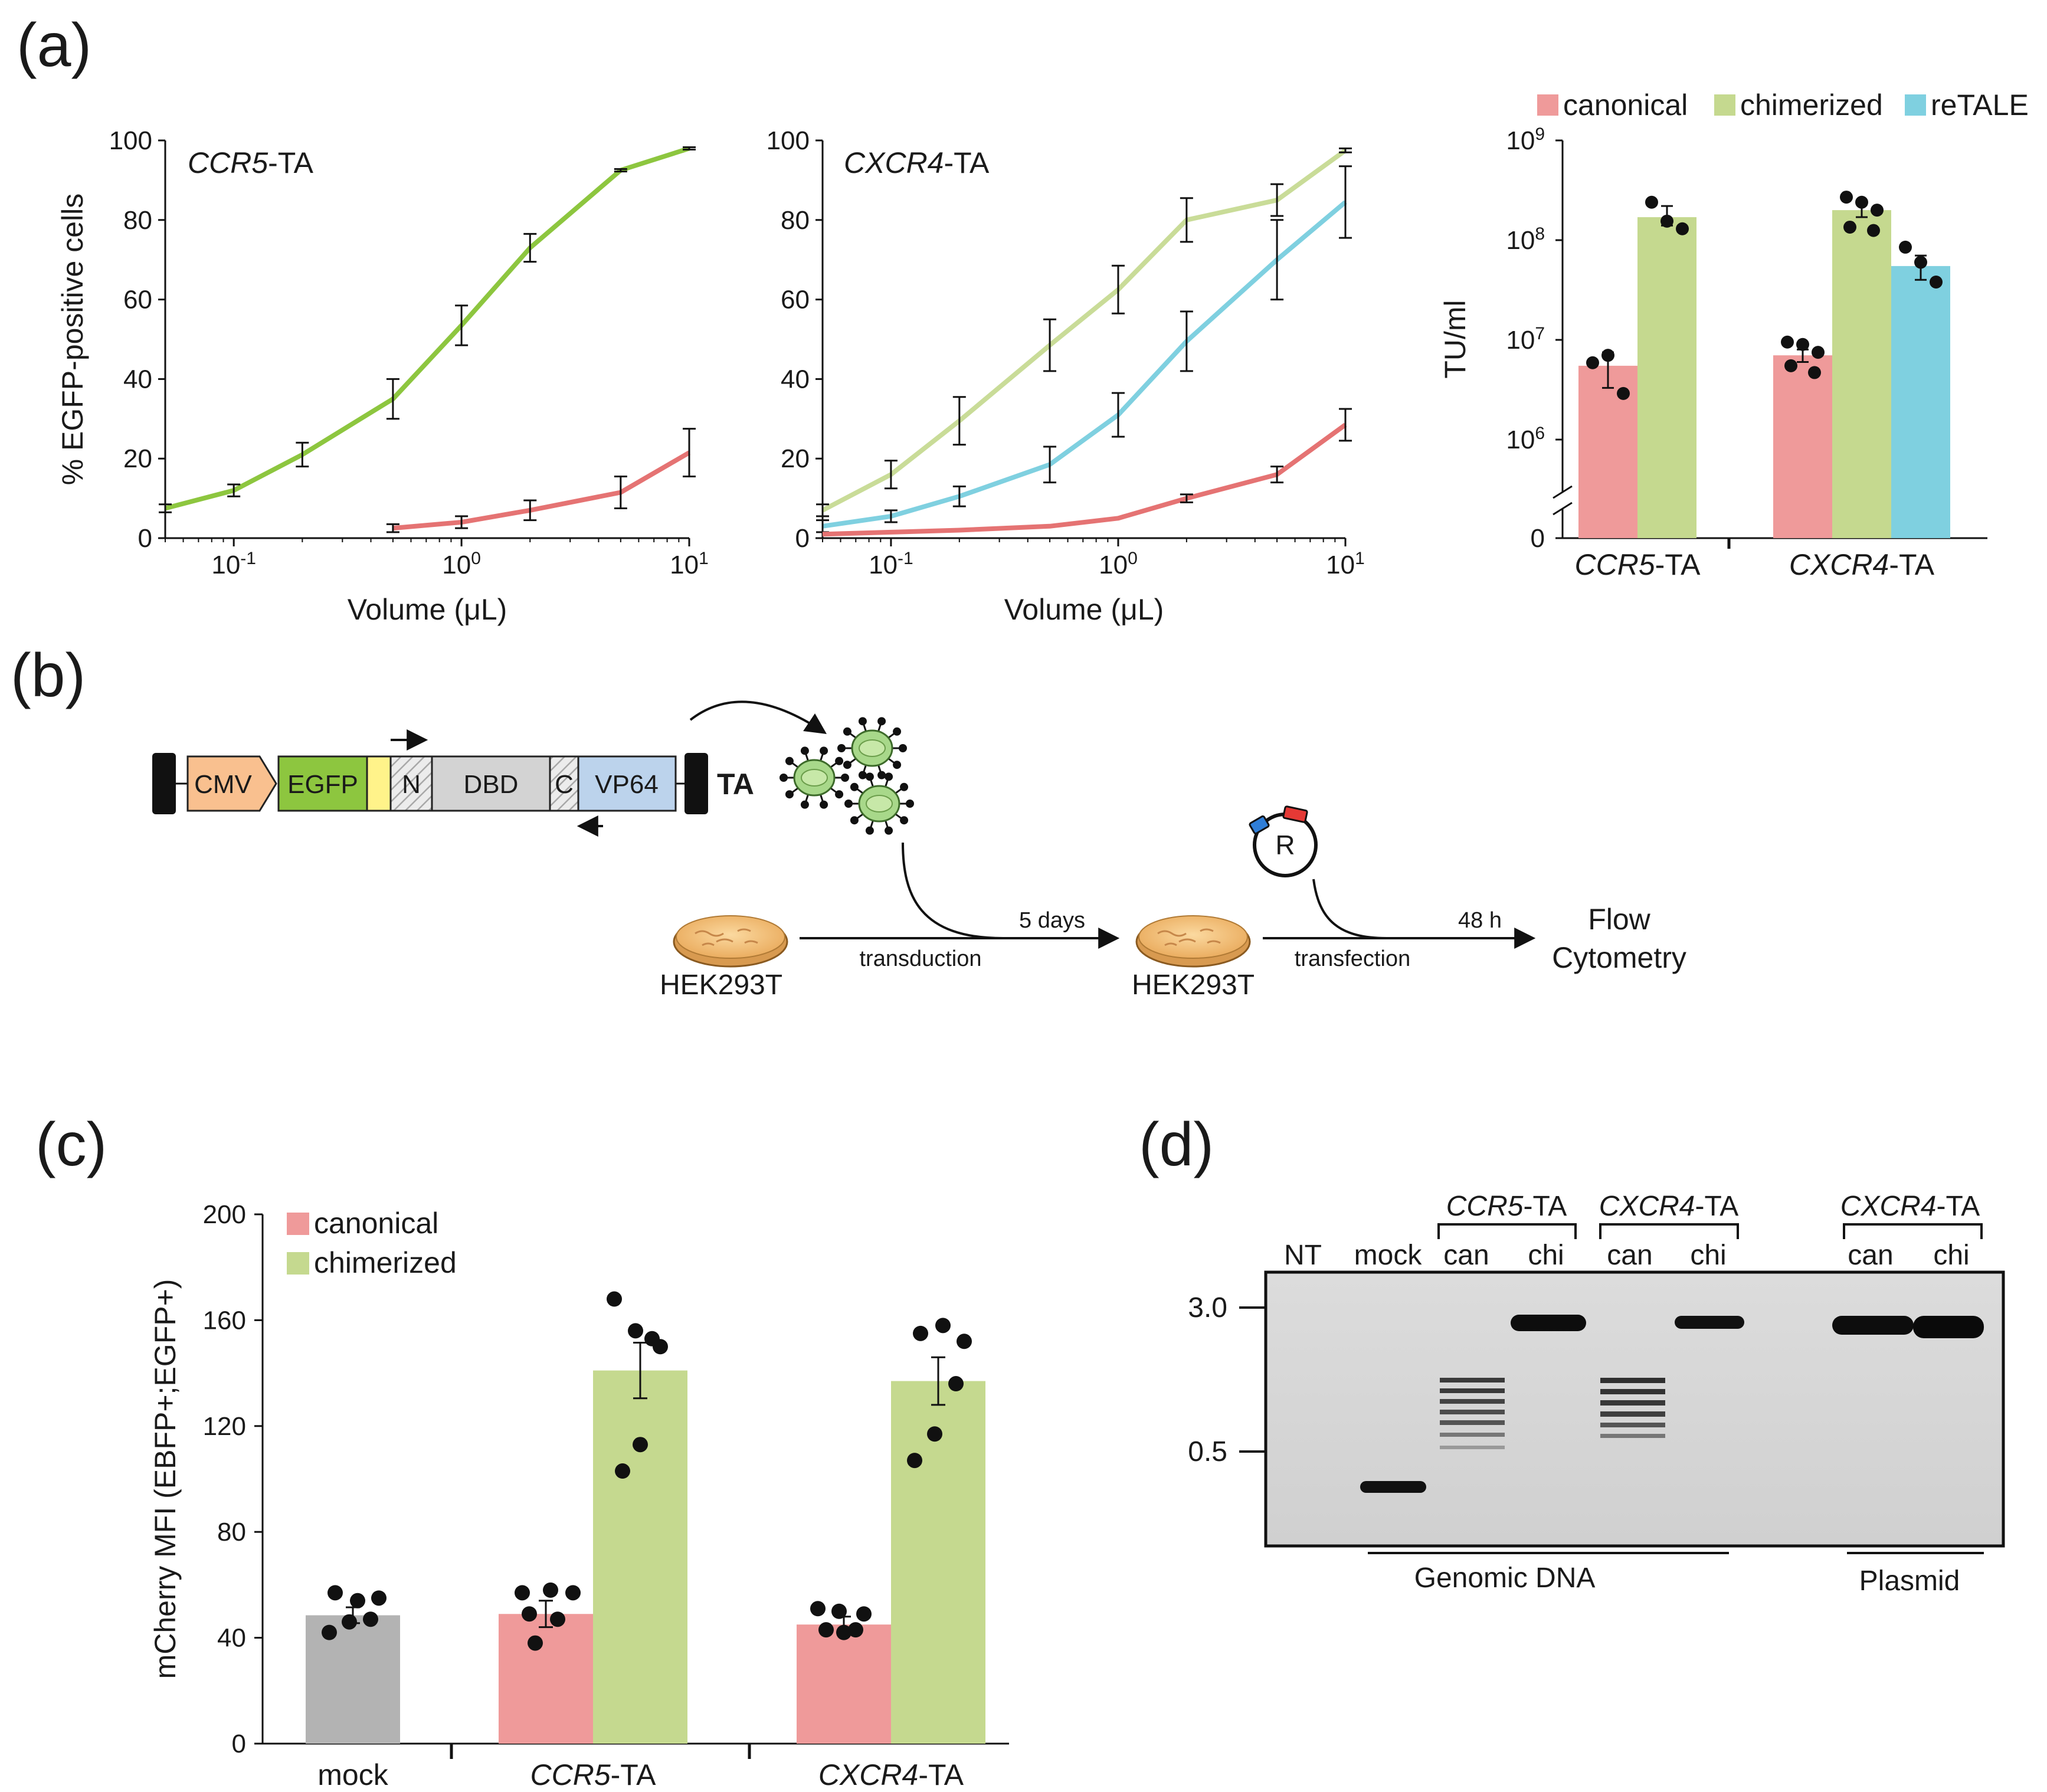 Image resolution: width=2047 pixels, height=1792 pixels. I want to click on egfp-label: EGFP, so click(322, 784).